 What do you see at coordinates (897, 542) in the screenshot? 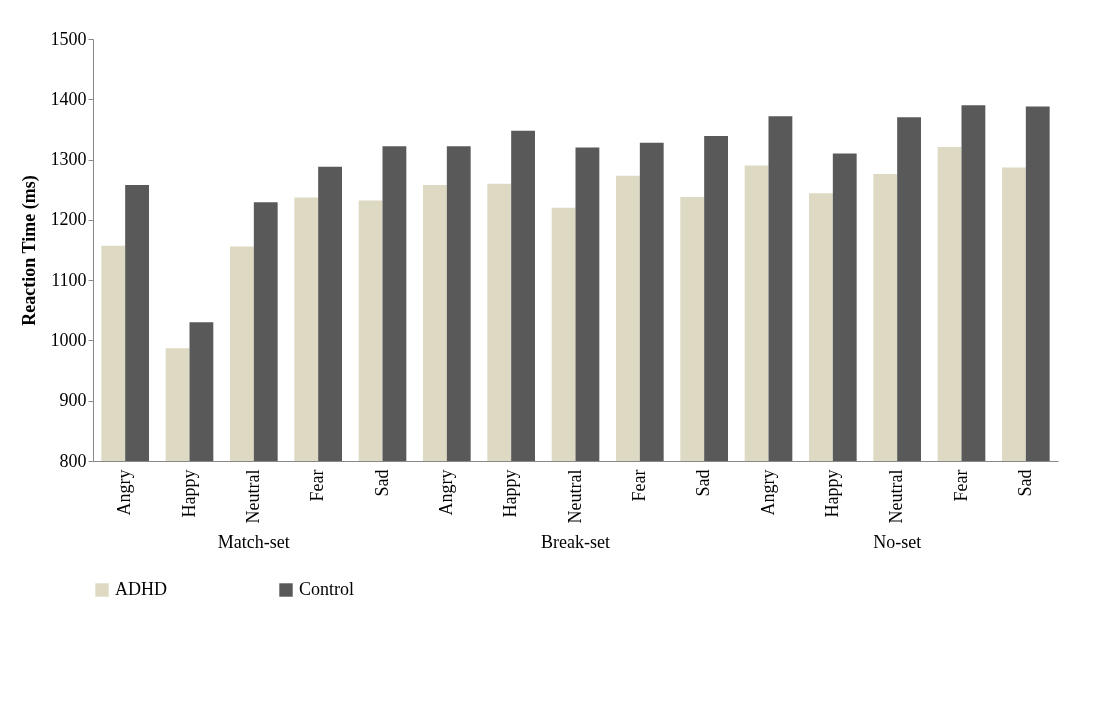
I see `text: No-set` at bounding box center [897, 542].